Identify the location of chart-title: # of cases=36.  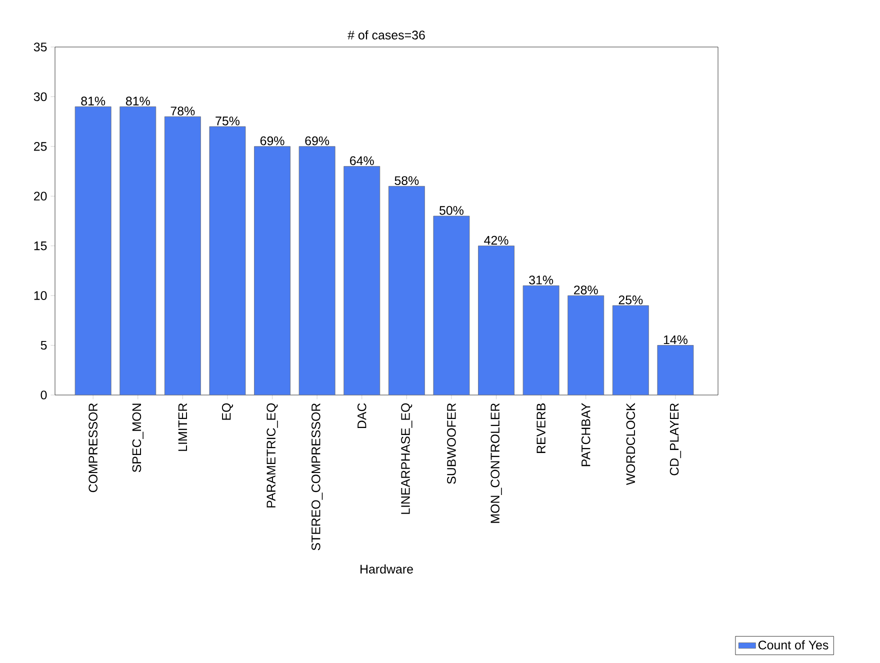
(386, 35).